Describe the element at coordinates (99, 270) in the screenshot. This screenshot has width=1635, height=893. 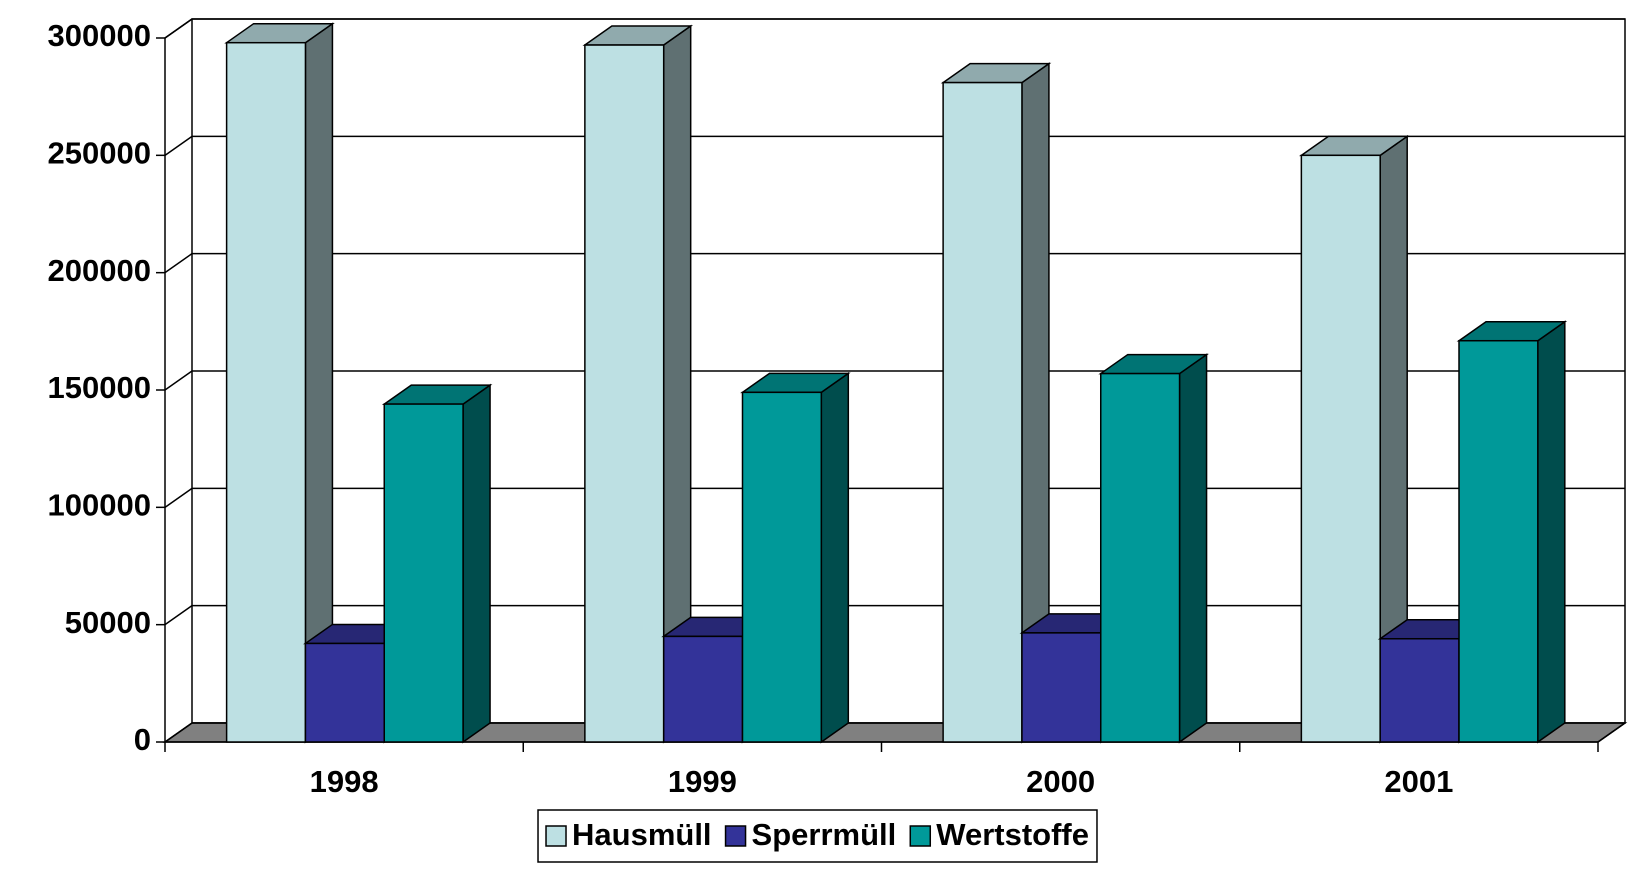
I see `y-tick-label: 200000` at that location.